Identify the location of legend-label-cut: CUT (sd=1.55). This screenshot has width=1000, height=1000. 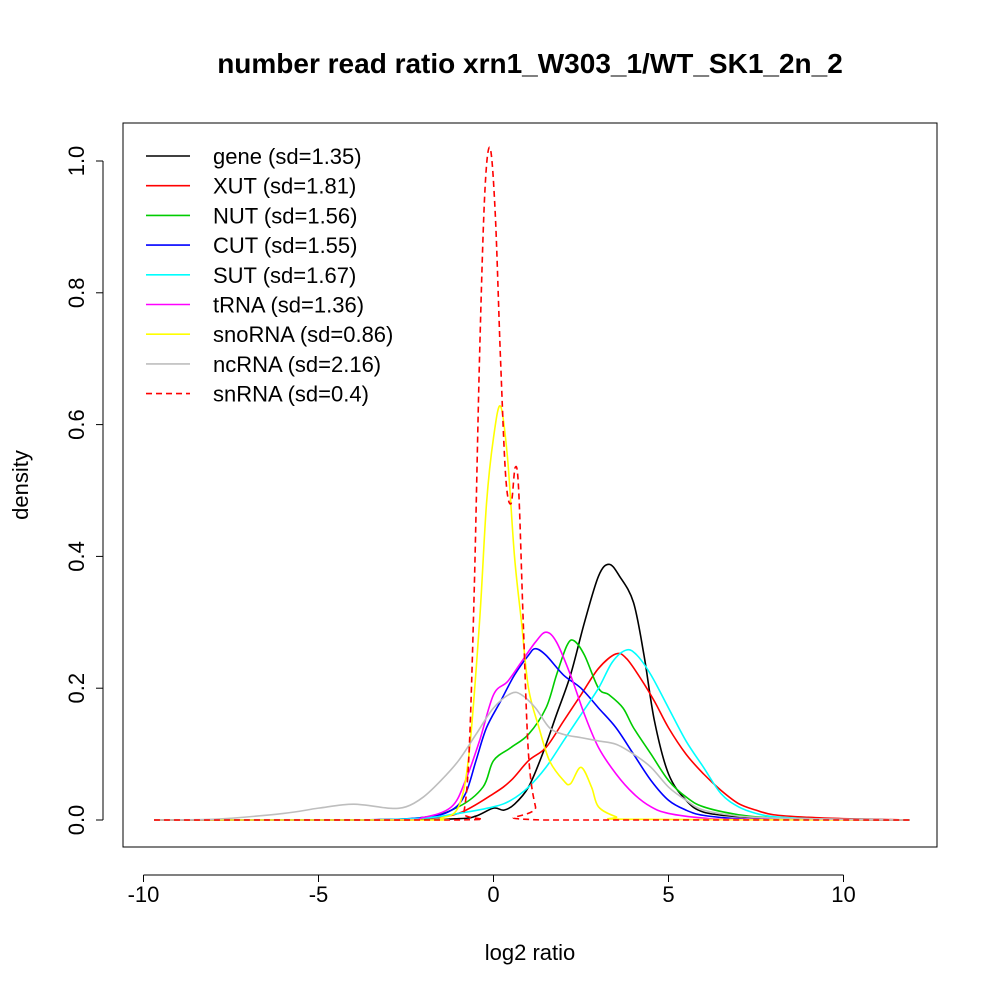
(285, 245).